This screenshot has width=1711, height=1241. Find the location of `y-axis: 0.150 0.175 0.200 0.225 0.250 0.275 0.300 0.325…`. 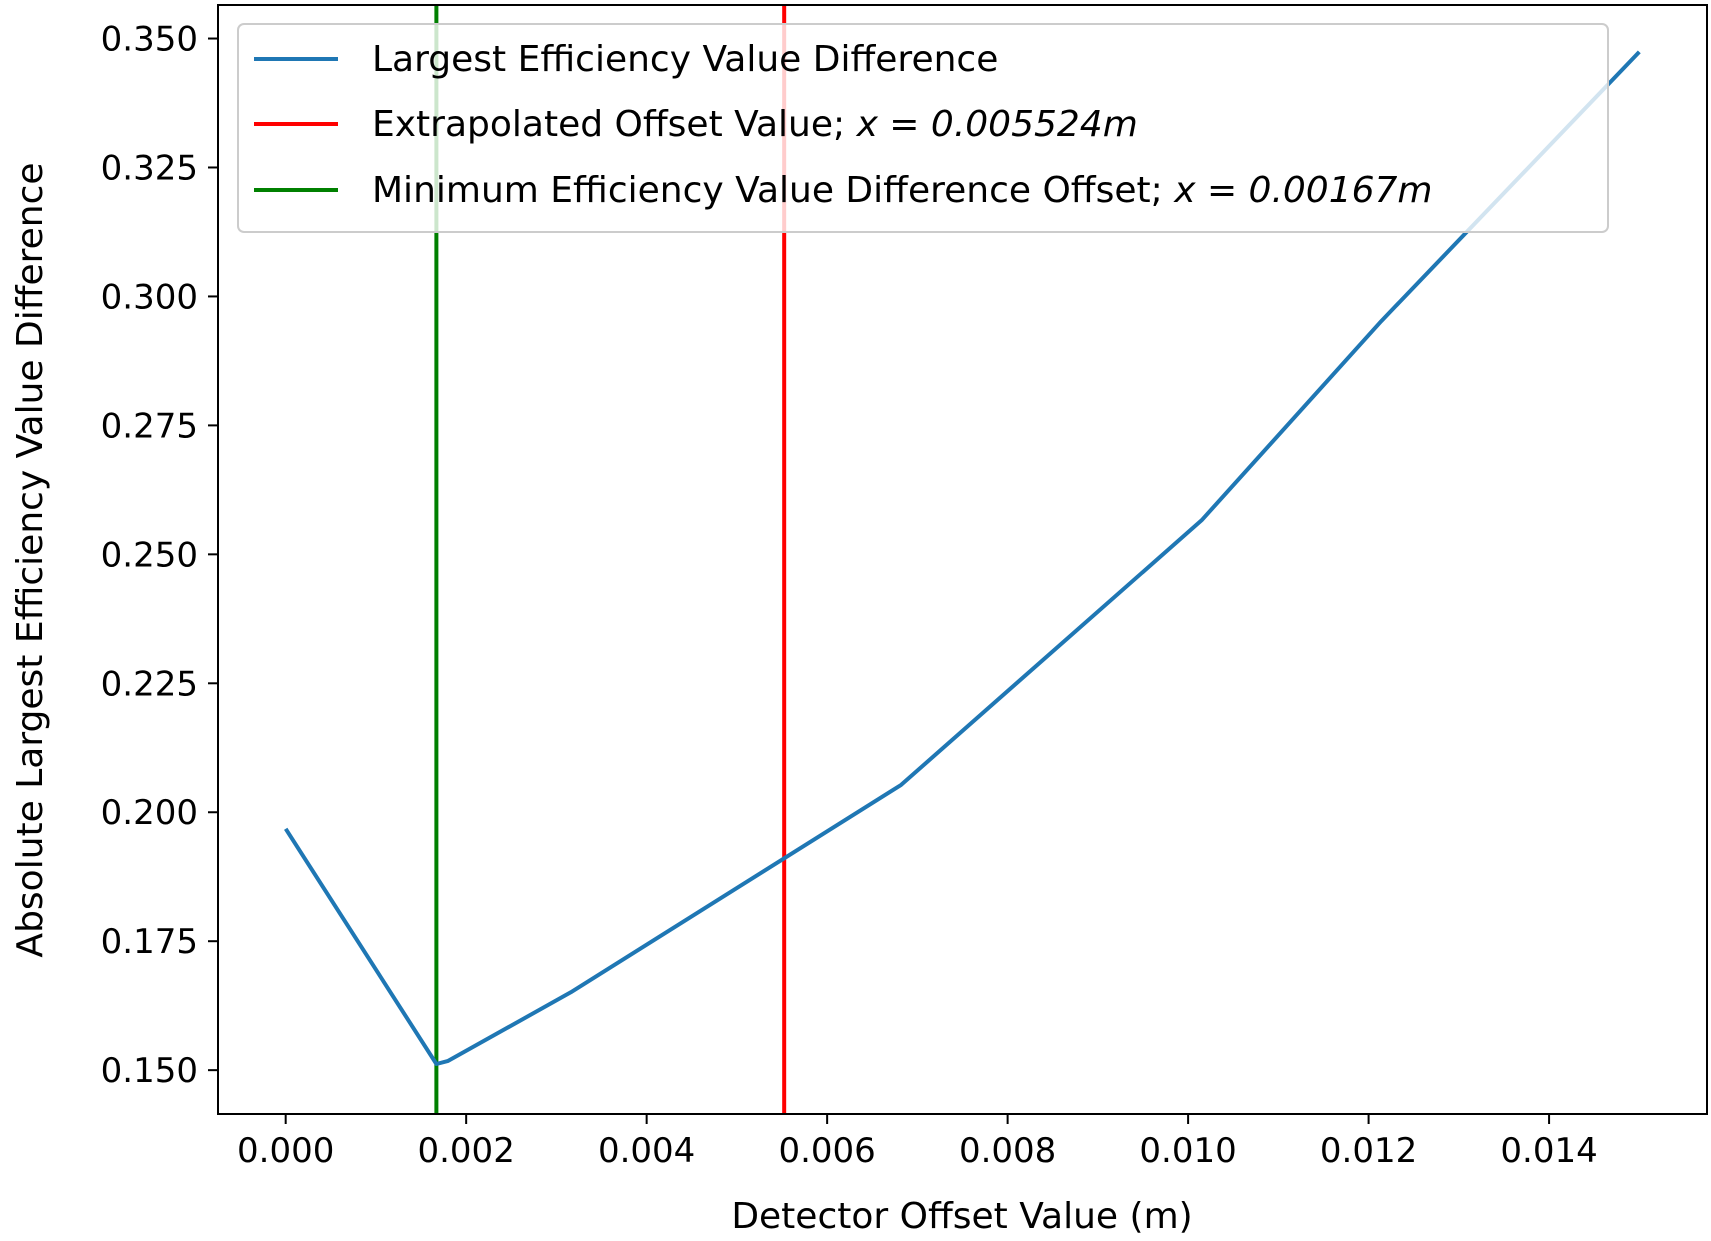

y-axis: 0.150 0.175 0.200 0.225 0.250 0.275 0.300 0.325… is located at coordinates (159, 555).